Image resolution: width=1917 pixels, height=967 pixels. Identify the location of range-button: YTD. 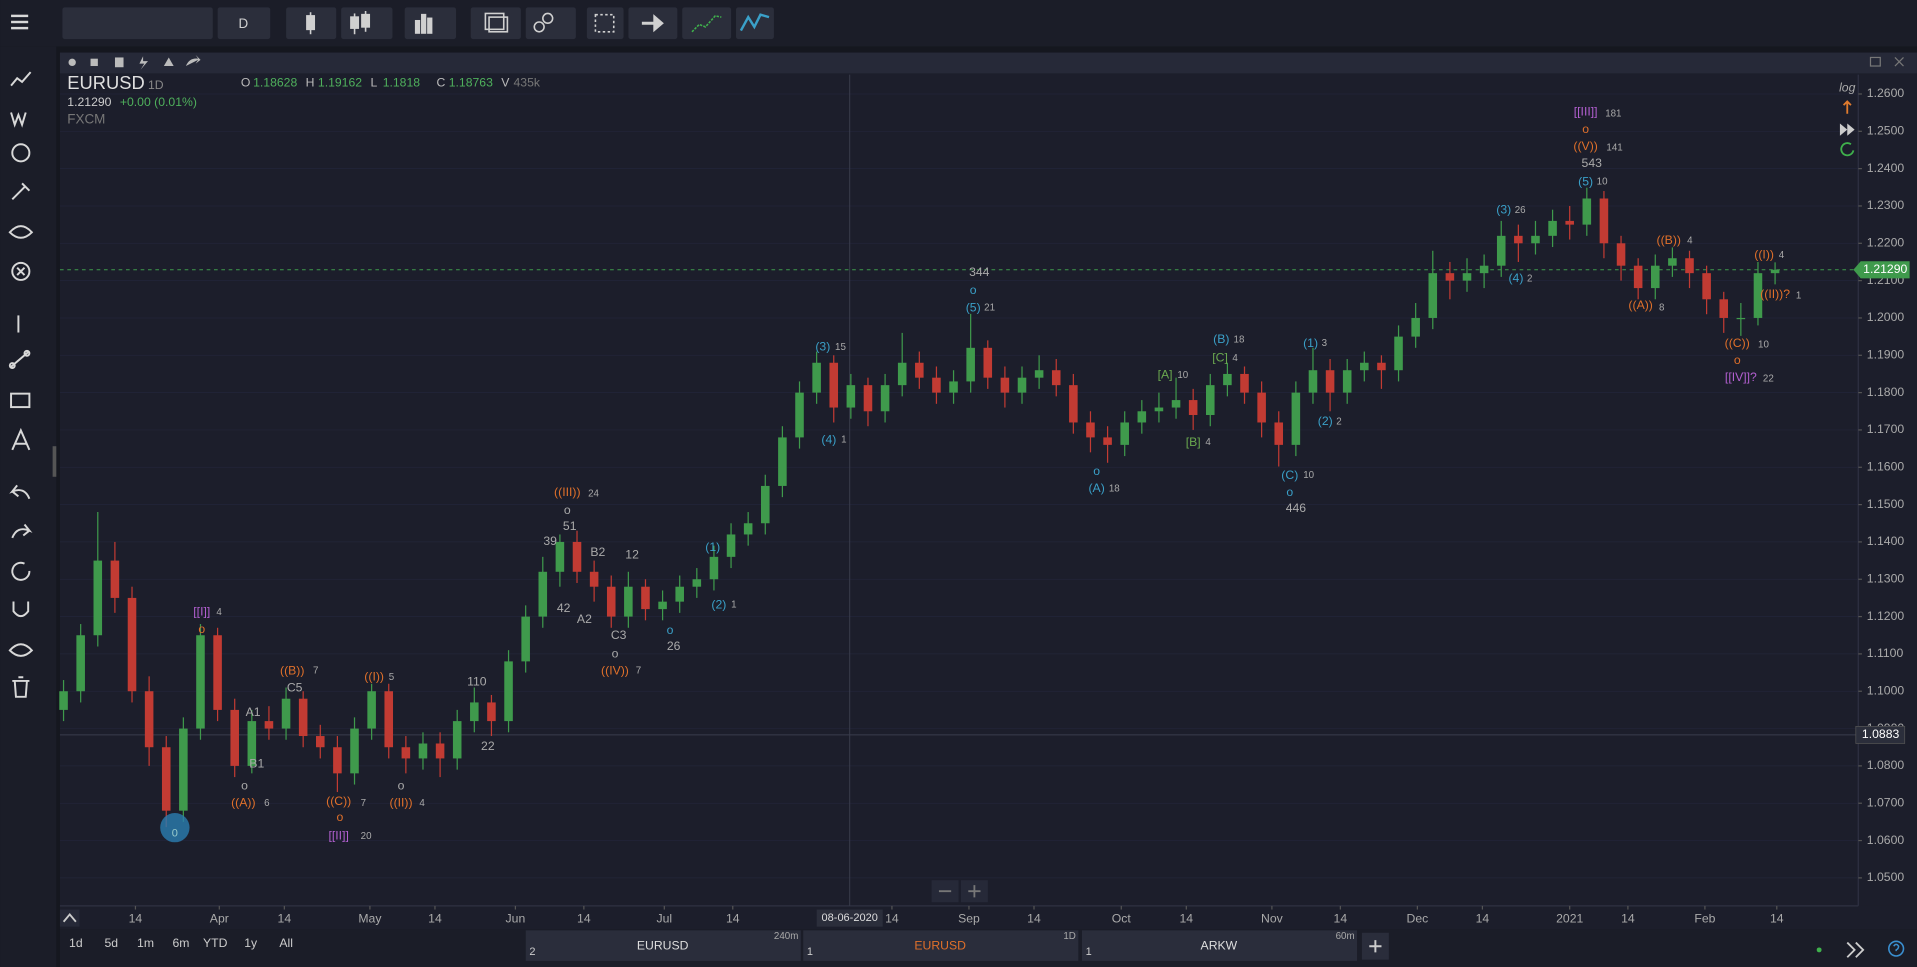
(215, 943).